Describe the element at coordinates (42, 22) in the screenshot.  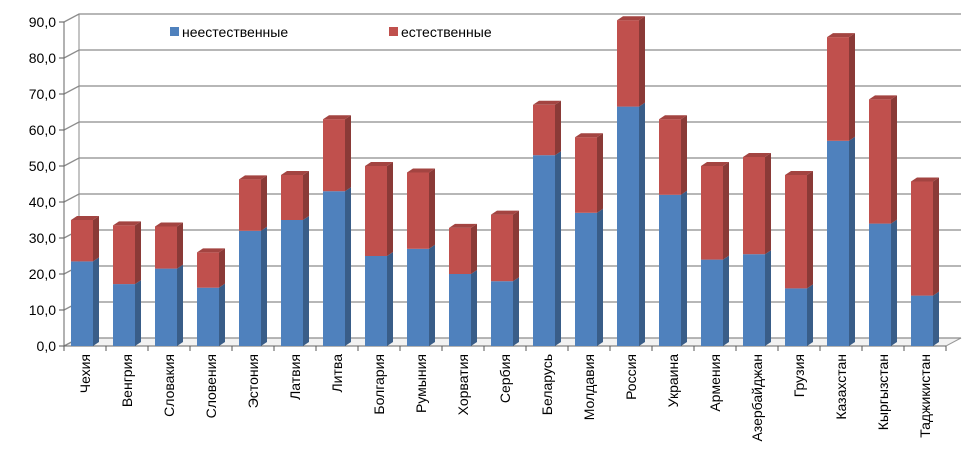
I see `y-tick-label: 90,0` at that location.